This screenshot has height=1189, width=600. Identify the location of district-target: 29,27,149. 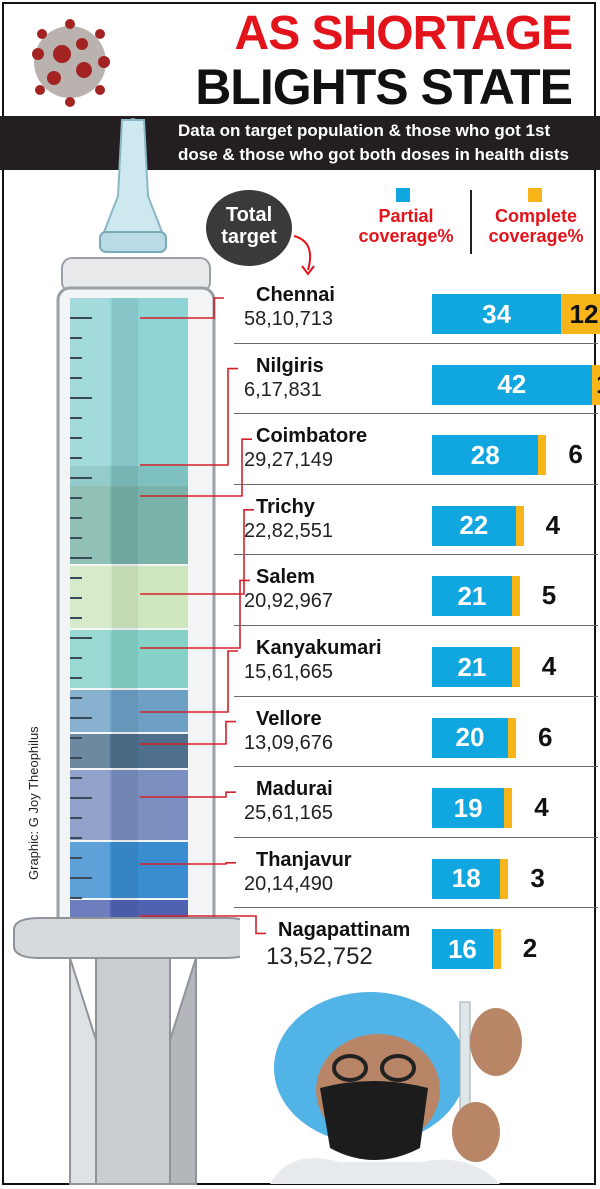
(288, 460).